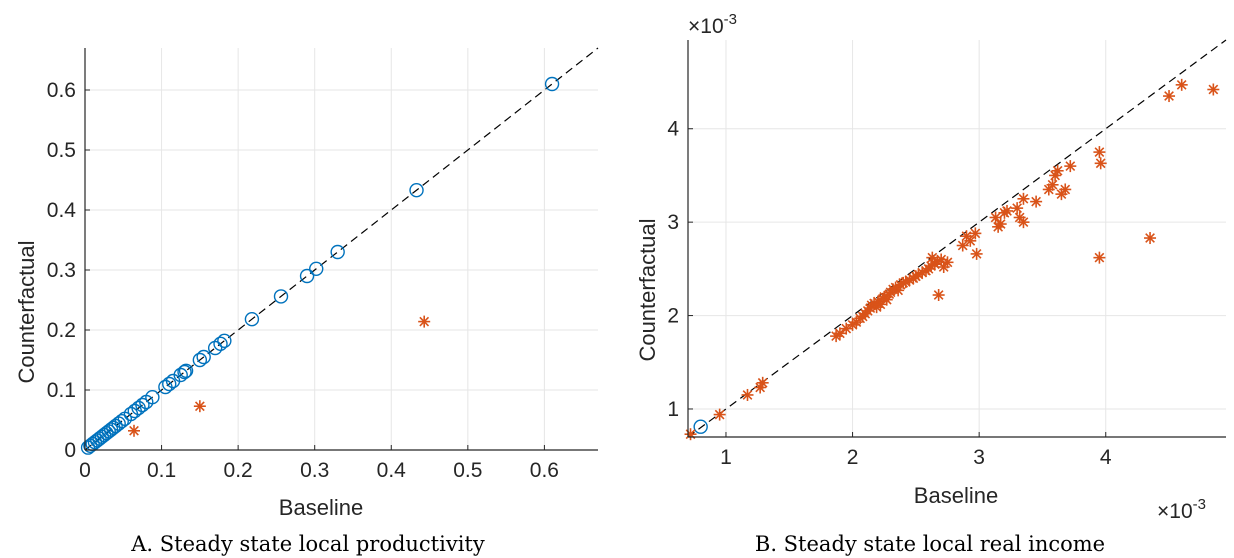 The height and width of the screenshot is (558, 1234). Describe the element at coordinates (647, 289) in the screenshot. I see `panel-b-ylabel: Counterfactual` at that location.